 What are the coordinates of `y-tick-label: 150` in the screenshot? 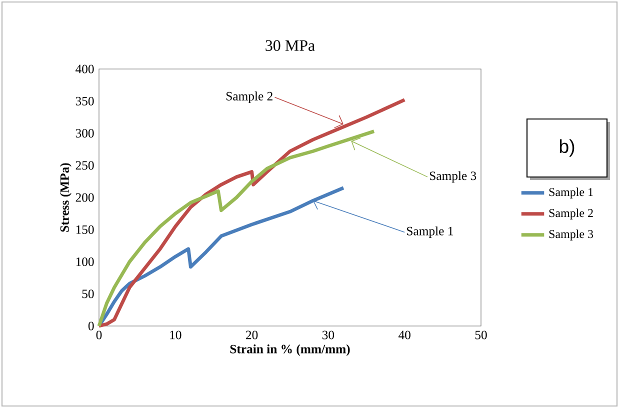 It's located at (85, 229).